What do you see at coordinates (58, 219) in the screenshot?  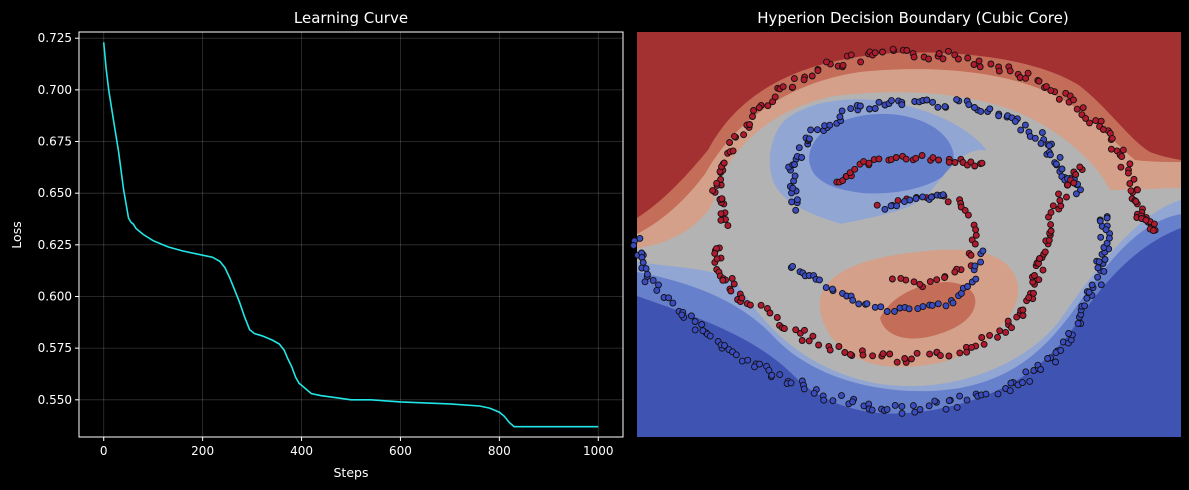 I see `y-ticks: 0.550 0.575 0.600 0.625 0.650 0.675 0.700 0.725` at bounding box center [58, 219].